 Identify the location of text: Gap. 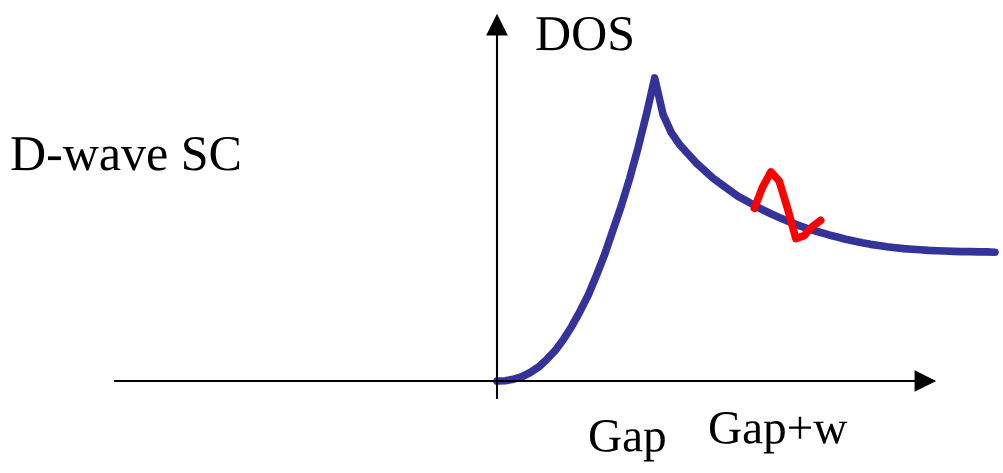
(627, 441).